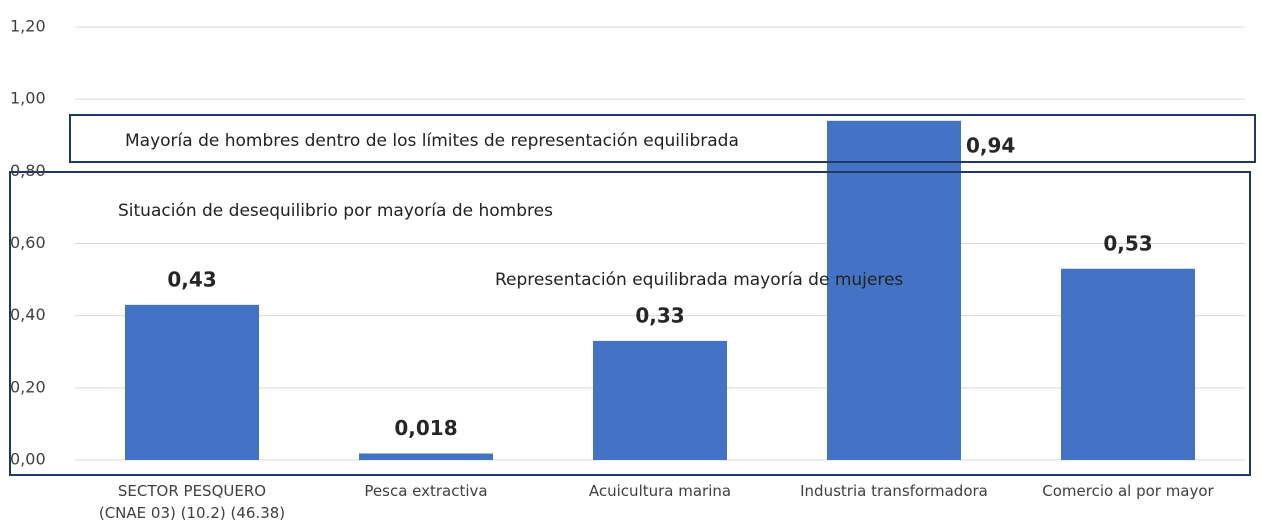 Image resolution: width=1261 pixels, height=532 pixels. Describe the element at coordinates (894, 491) in the screenshot. I see `x-tick-label: Industria transformadora` at that location.